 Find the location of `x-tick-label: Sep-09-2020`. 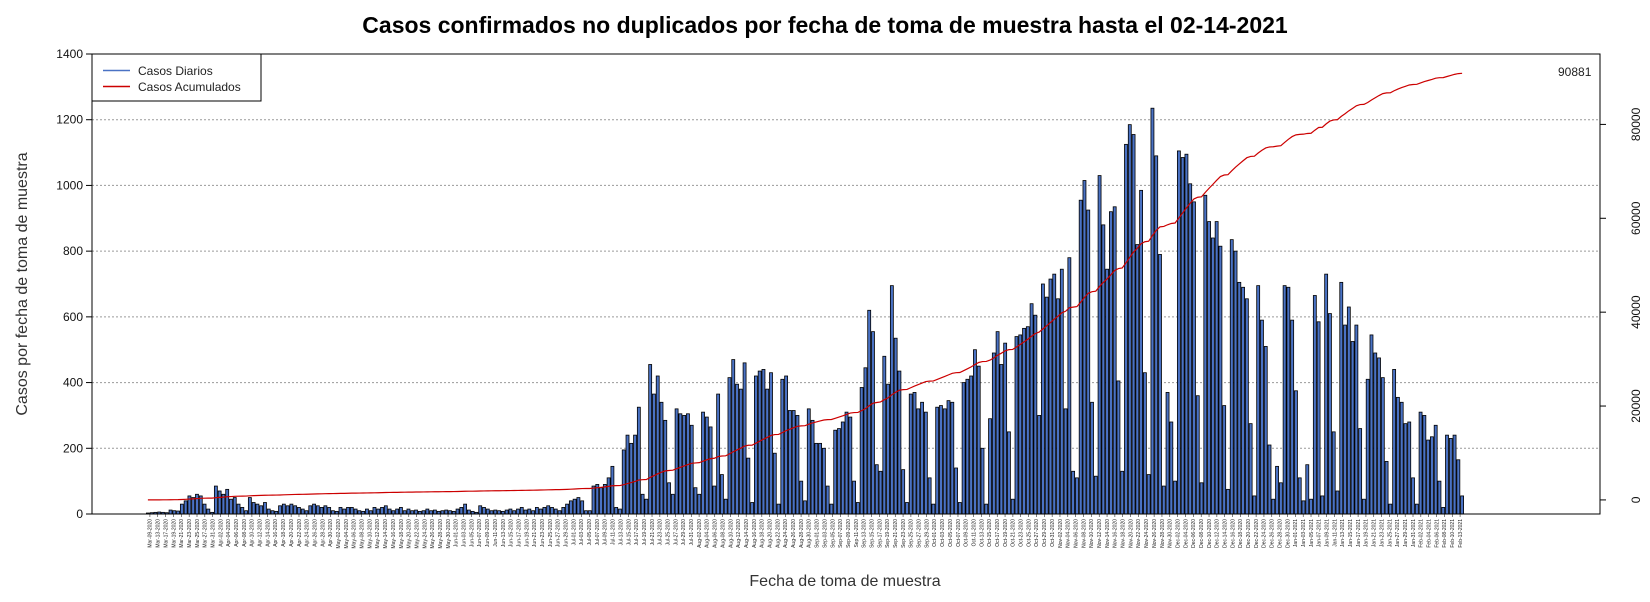

x-tick-label: Sep-09-2020 is located at coordinates (849, 533).